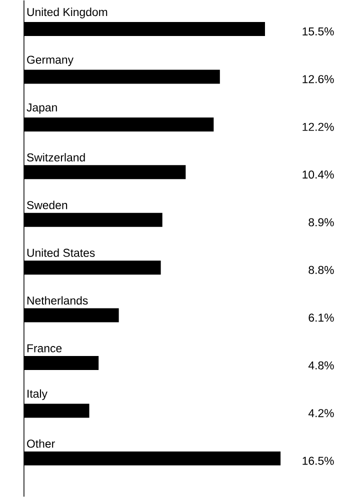 This screenshot has height=497, width=359. Describe the element at coordinates (44, 348) in the screenshot. I see `y-tick-label: France` at that location.